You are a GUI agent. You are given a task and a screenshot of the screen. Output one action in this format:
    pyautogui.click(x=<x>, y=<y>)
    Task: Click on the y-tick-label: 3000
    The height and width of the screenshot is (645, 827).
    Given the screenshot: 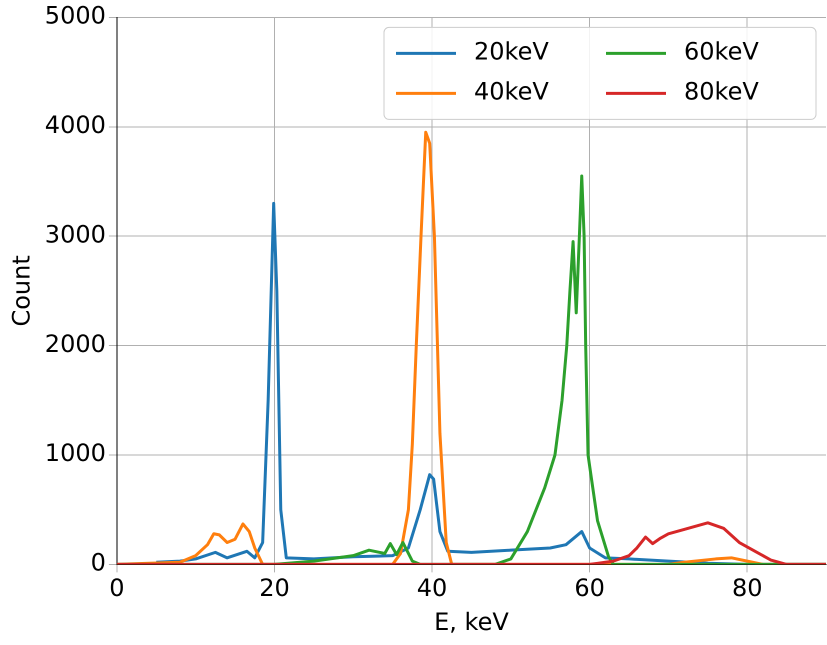 What is the action you would take?
    pyautogui.click(x=75, y=234)
    